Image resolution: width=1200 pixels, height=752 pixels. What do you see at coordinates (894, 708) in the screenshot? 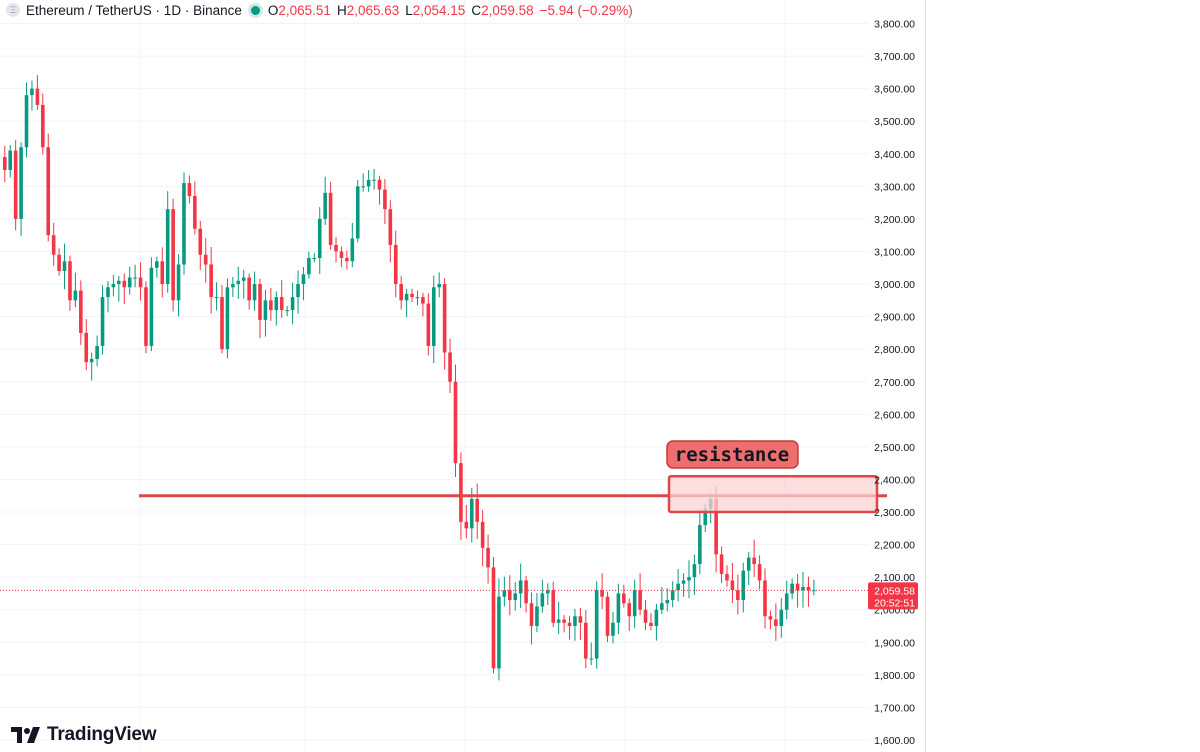
I see `price-tick-label: 1,700.00` at bounding box center [894, 708].